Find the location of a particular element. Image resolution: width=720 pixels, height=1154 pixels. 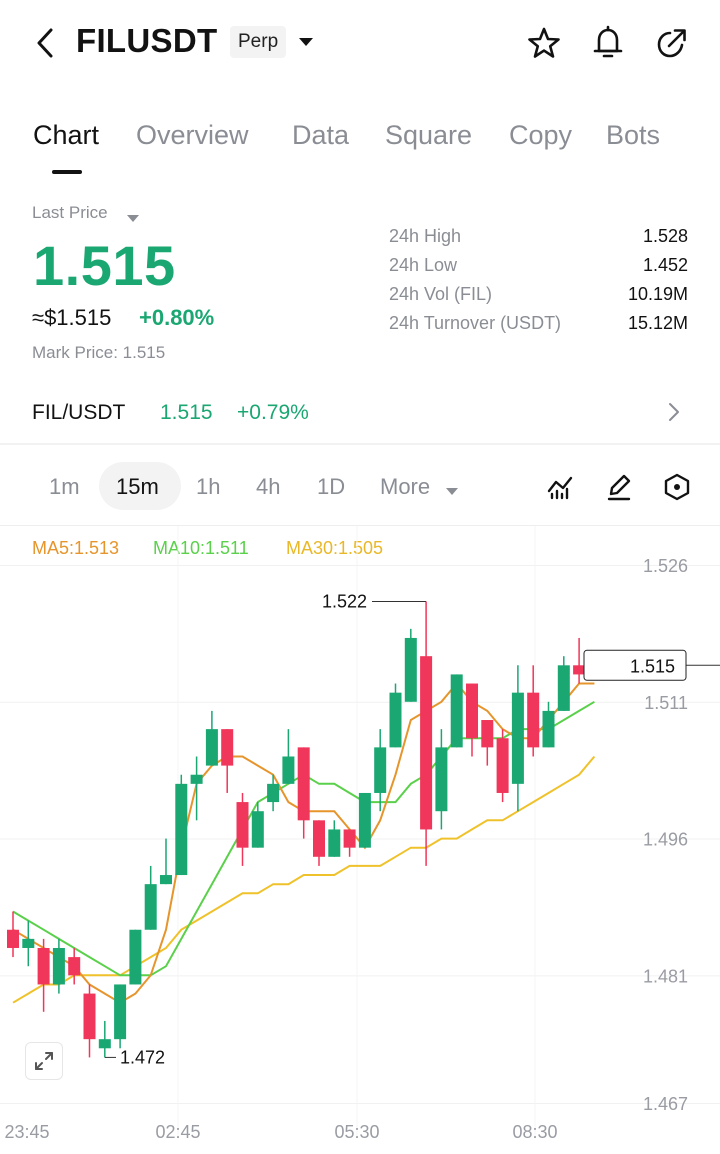

tab-bots: Bots is located at coordinates (633, 135).